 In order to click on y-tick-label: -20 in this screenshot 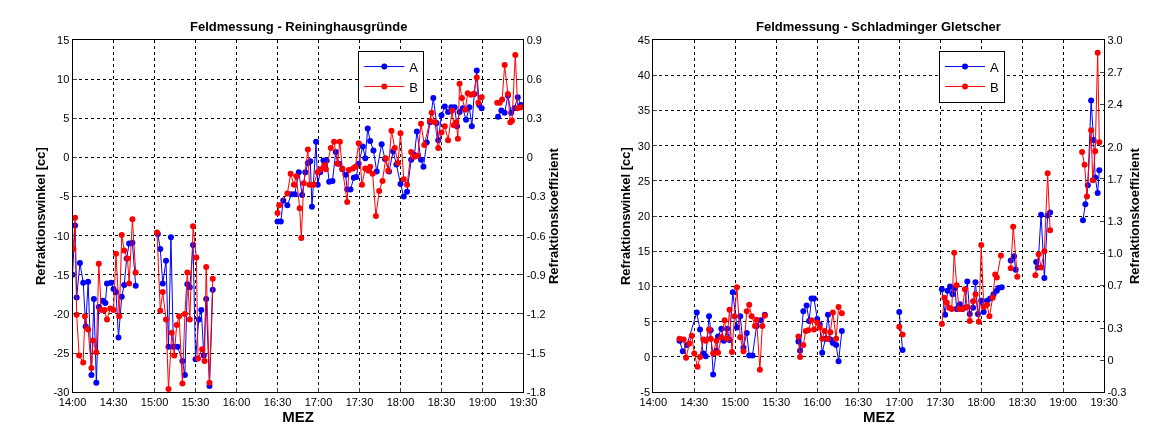, I will do `click(61, 313)`.